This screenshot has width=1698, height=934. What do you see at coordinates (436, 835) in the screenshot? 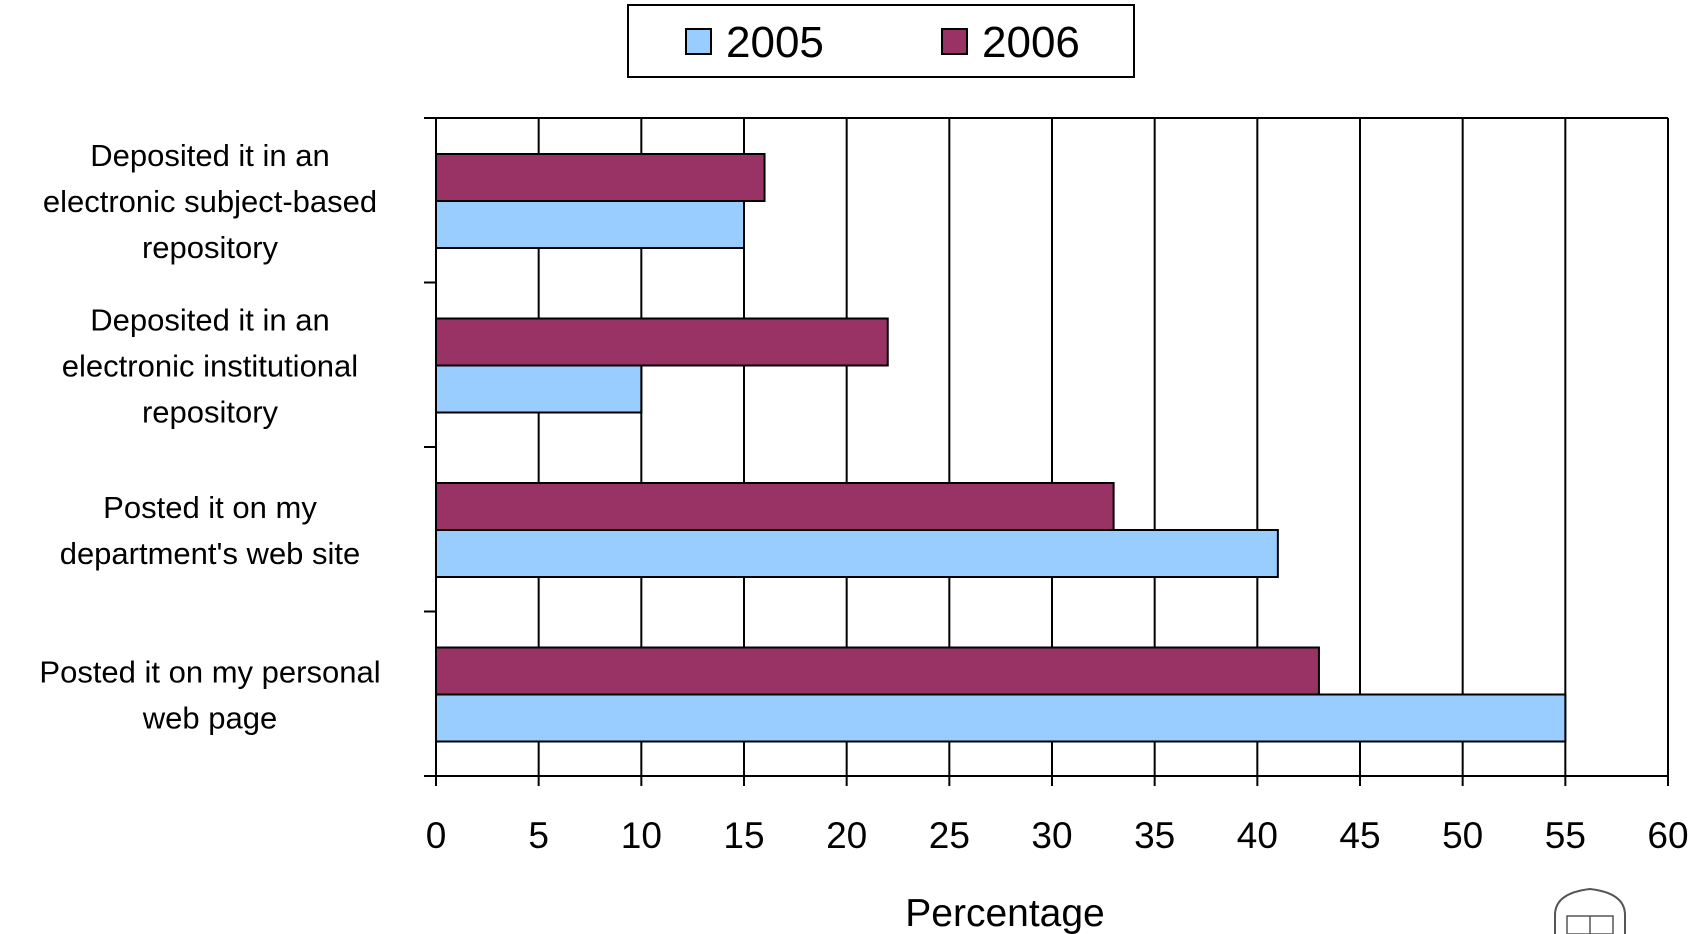
I see `x-tick-label: 0` at bounding box center [436, 835].